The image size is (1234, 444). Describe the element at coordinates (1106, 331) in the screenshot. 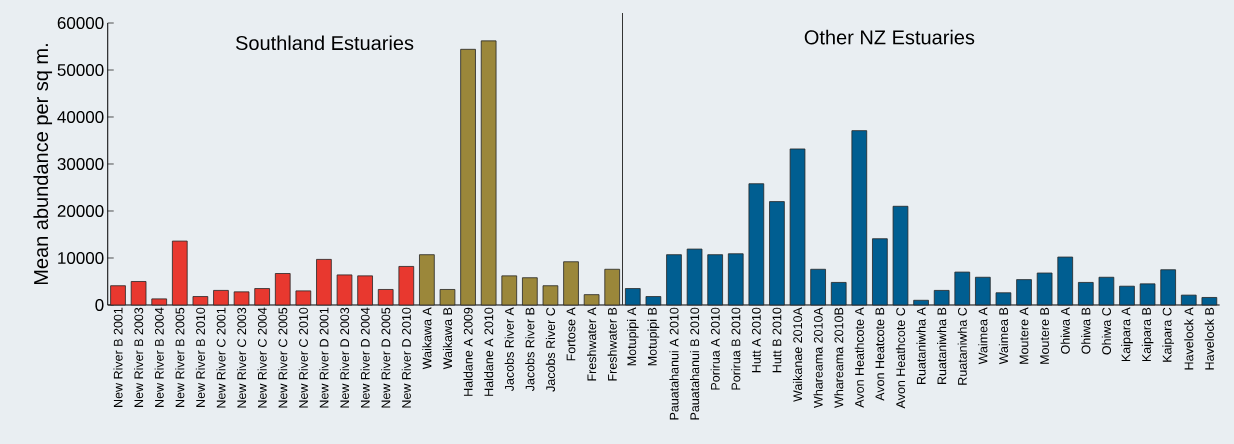

I see `x-tick-label: Ohiwa C` at that location.